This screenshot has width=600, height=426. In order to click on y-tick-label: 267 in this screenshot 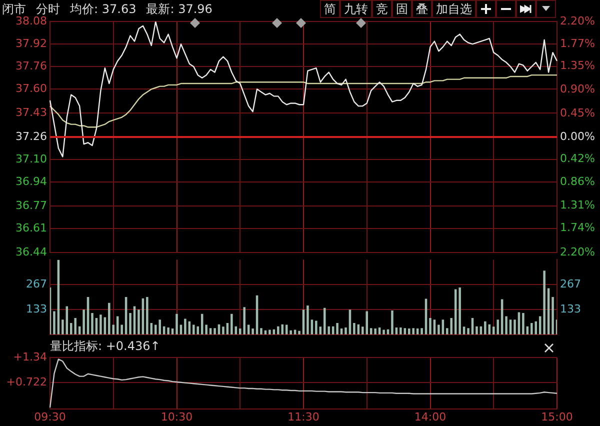, I will do `click(36, 283)`.